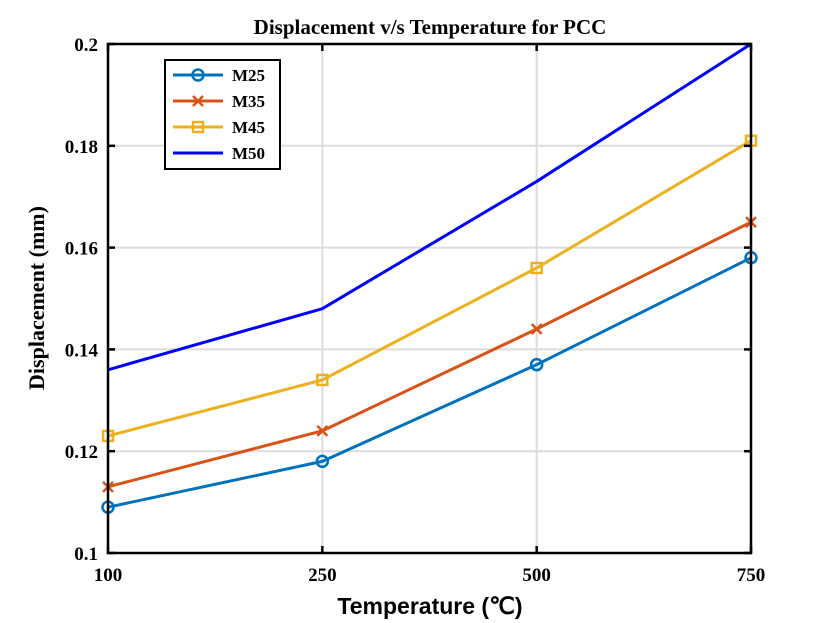  I want to click on legend-item-m25: M25, so click(219, 75).